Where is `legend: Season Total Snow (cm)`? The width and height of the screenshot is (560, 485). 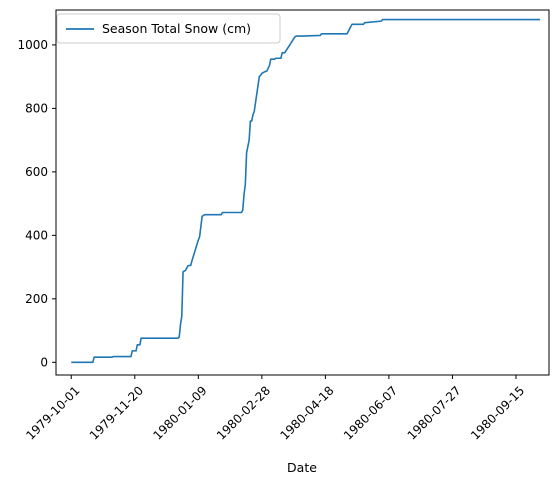 legend: Season Total Snow (cm) is located at coordinates (168, 28).